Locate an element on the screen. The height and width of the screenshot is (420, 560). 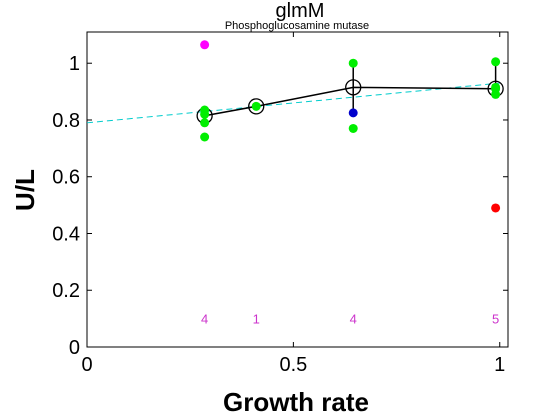
chart-subtitle: Phosphoglucosamine mutase is located at coordinates (297, 26).